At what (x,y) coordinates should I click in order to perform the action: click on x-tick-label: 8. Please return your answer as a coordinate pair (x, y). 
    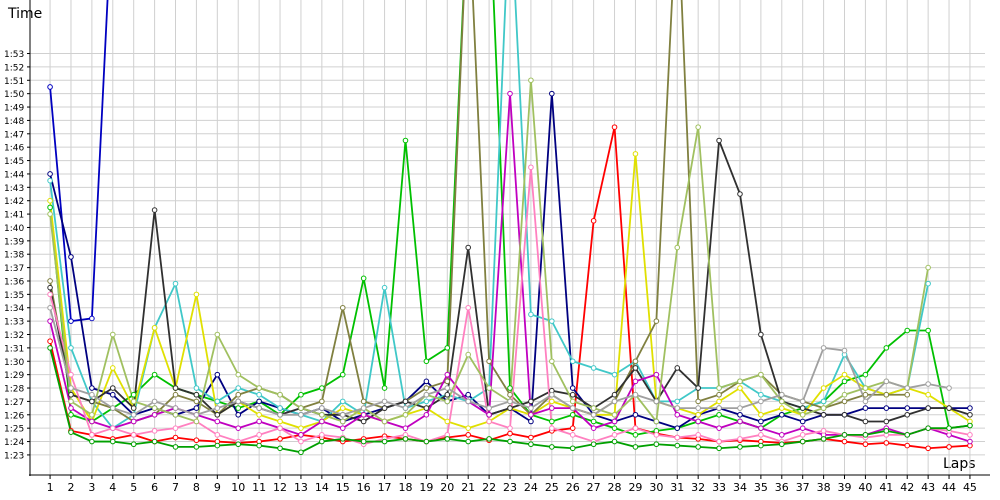
    Looking at the image, I should click on (196, 487).